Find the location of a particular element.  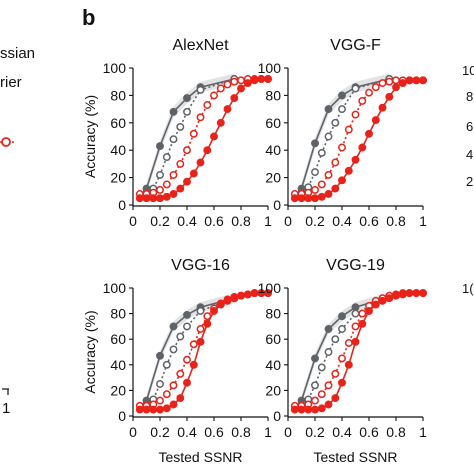

y-tick-label: 0 is located at coordinates (277, 416).